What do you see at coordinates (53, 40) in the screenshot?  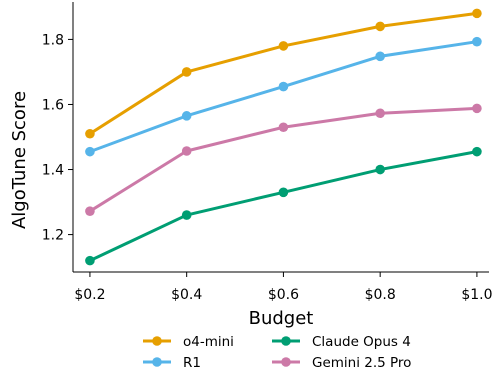 I see `y-tick-label: 1.8` at bounding box center [53, 40].